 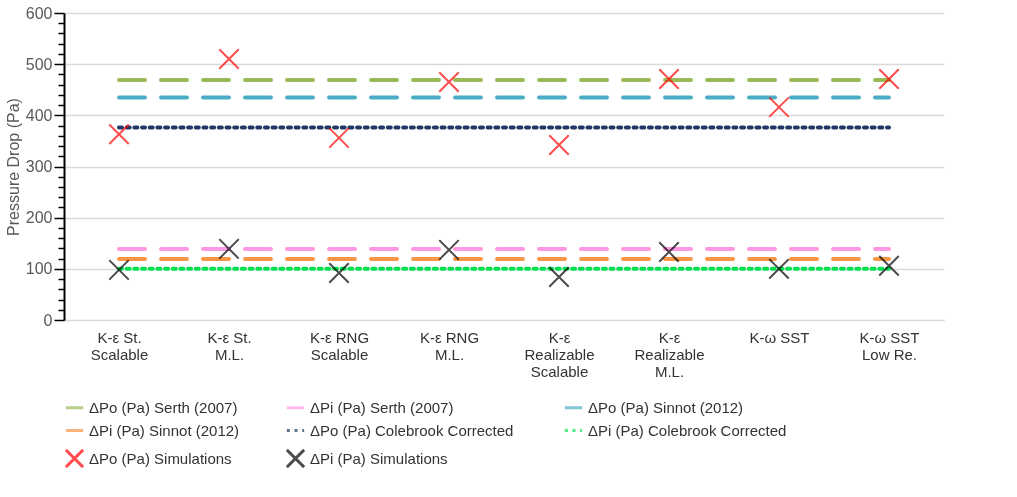 What do you see at coordinates (339, 345) in the screenshot?
I see `x-tick-label: K-ε RNG Scalable` at bounding box center [339, 345].